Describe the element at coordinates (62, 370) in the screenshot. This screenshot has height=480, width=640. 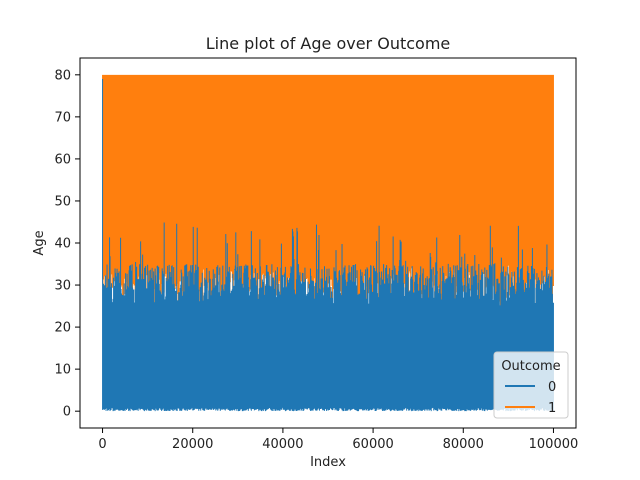
I see `y-tick-label: 10` at that location.